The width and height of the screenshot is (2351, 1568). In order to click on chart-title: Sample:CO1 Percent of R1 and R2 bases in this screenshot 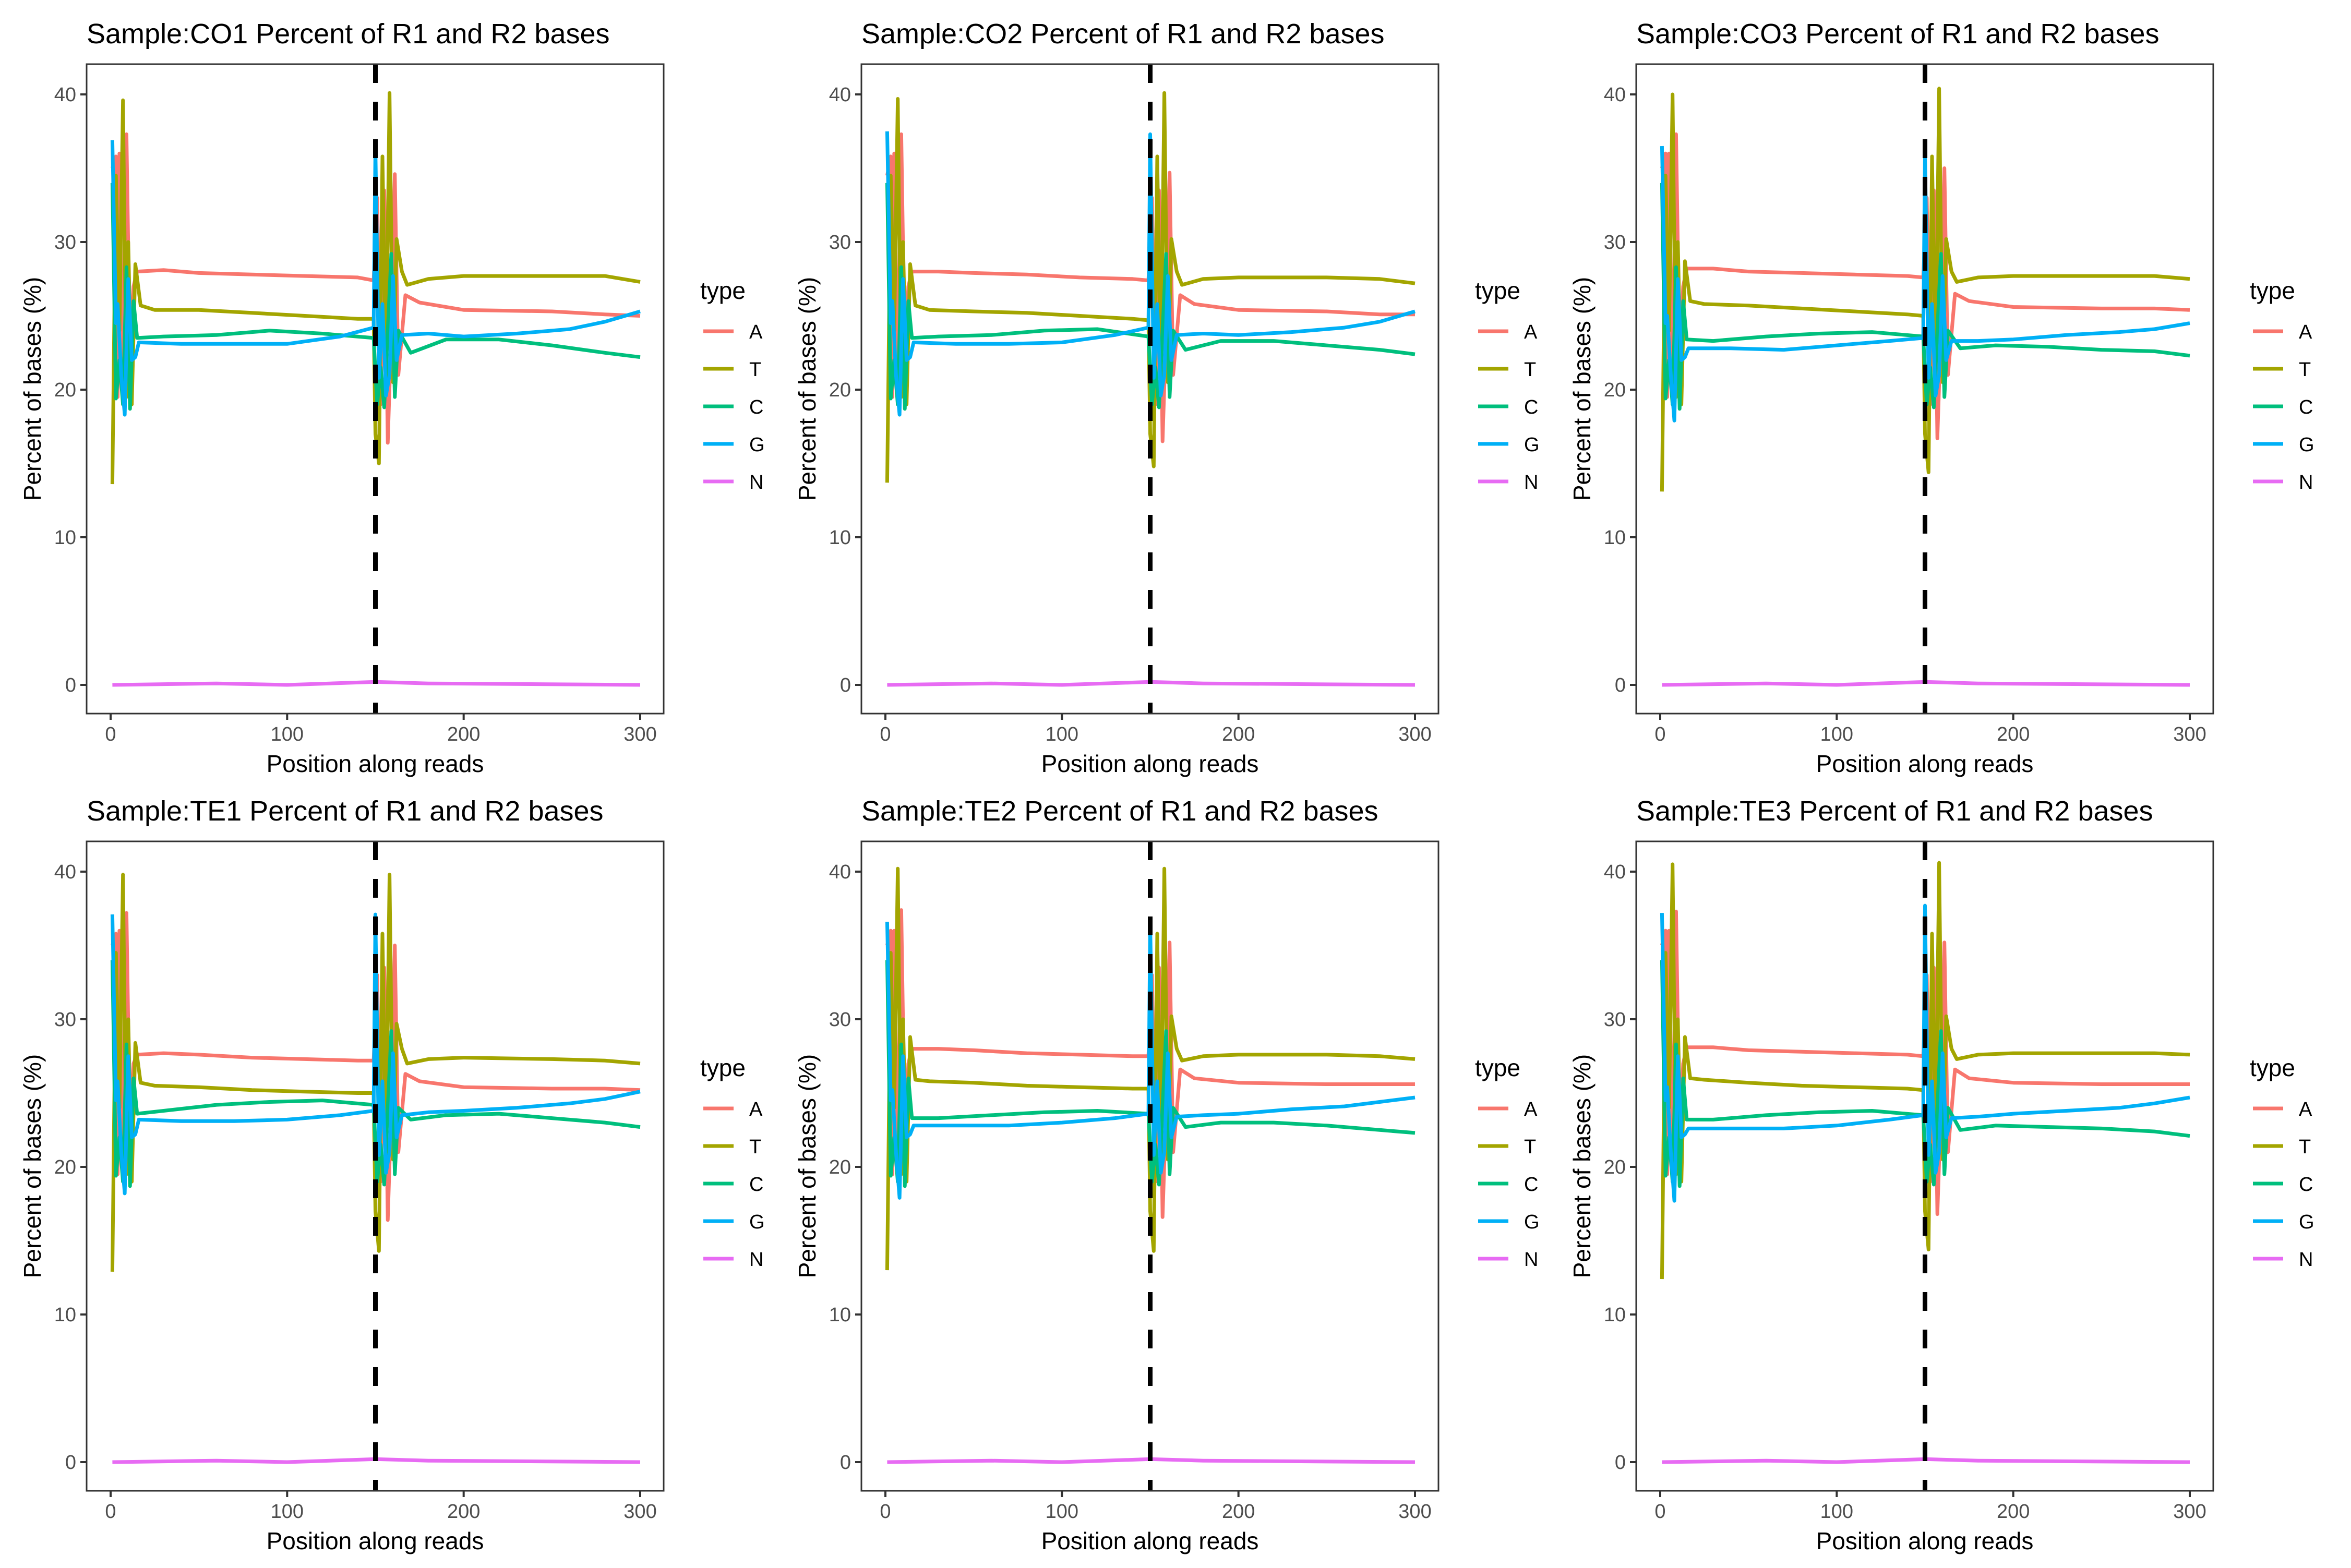, I will do `click(348, 34)`.